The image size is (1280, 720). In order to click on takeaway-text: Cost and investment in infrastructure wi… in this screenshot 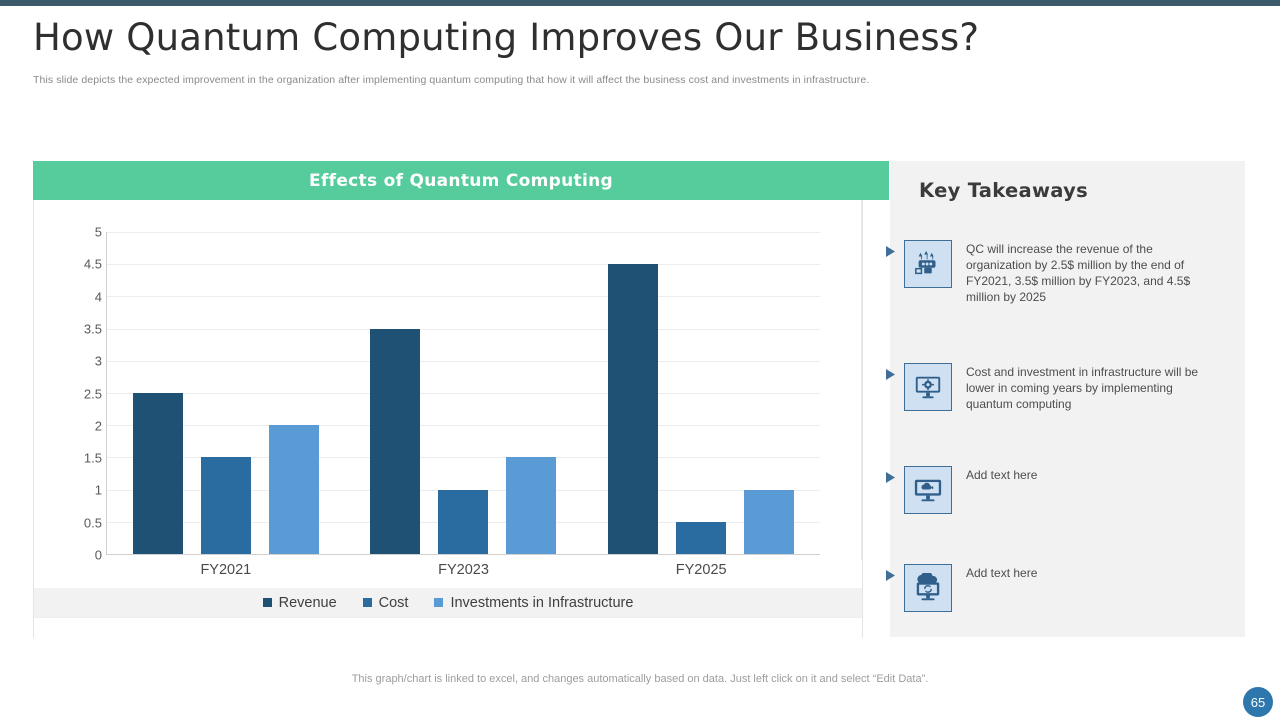, I will do `click(1082, 388)`.